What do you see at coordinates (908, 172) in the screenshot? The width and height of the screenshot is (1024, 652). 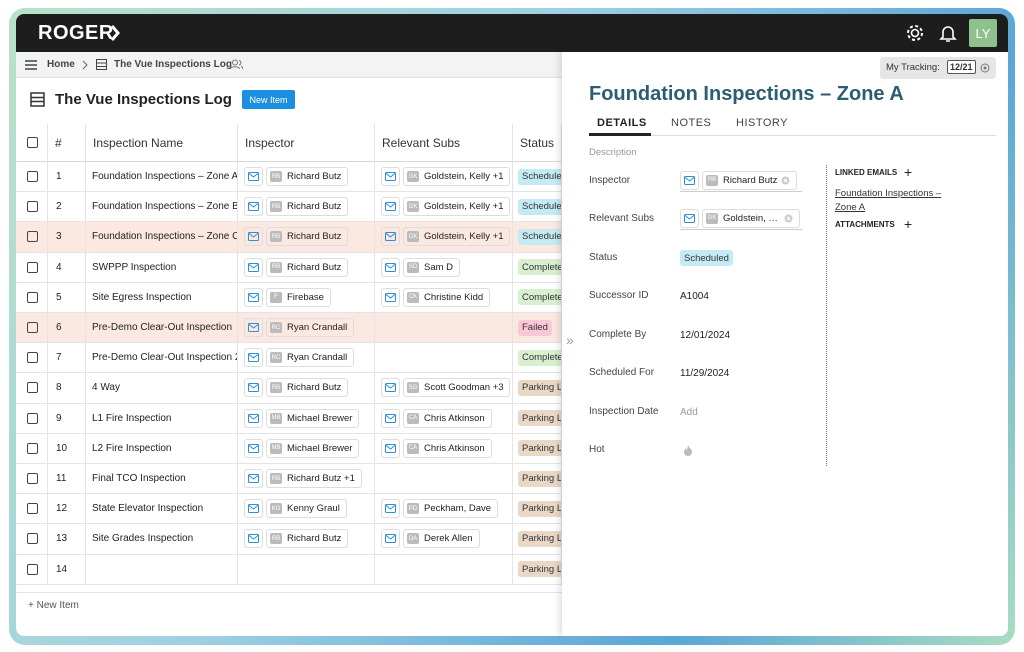 I see `add-linked-email: +` at bounding box center [908, 172].